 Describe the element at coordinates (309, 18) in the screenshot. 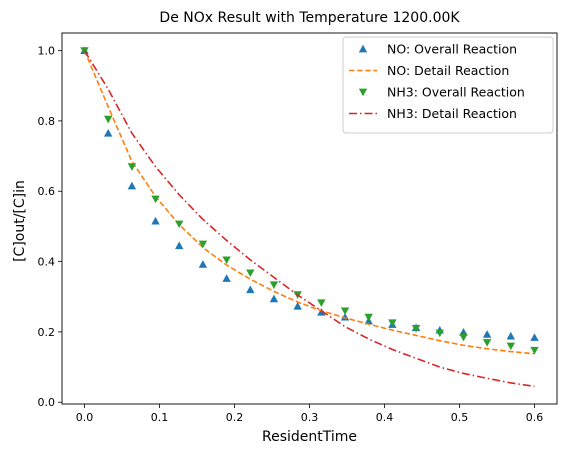

I see `chart-title: De NOx Result with Temperature 1200.00K` at that location.